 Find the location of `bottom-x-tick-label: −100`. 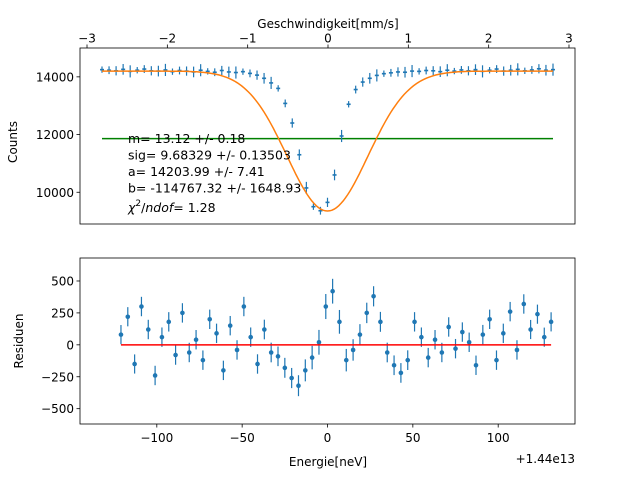

bottom-x-tick-label: −100 is located at coordinates (156, 438).